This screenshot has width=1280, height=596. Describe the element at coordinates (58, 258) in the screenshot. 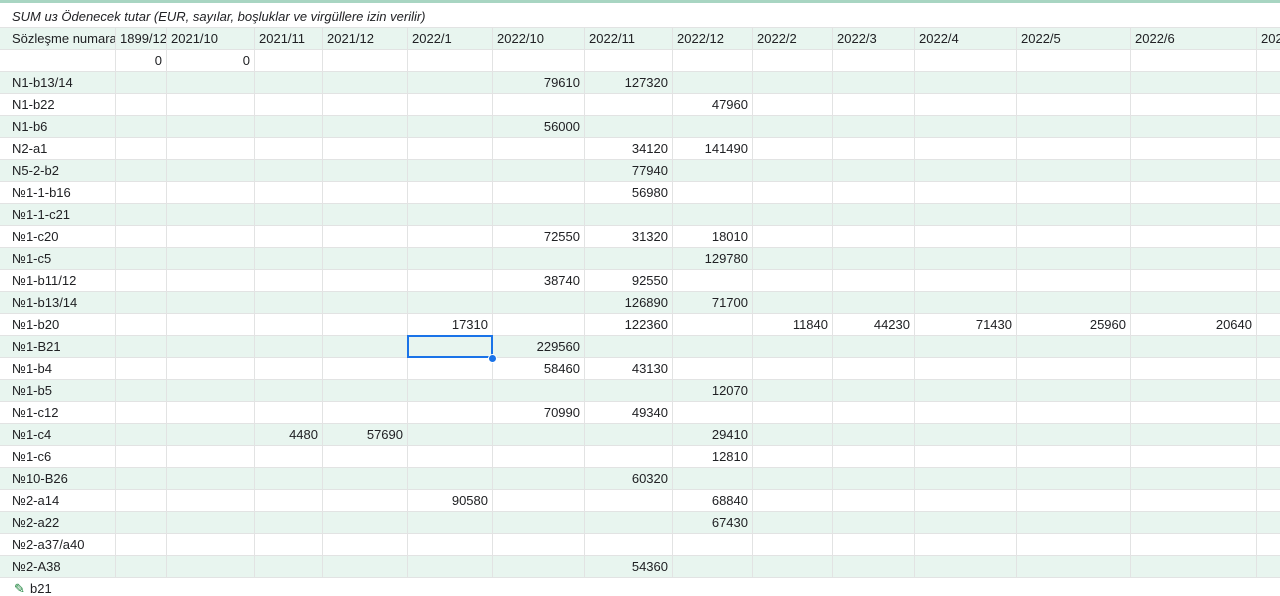

I see `row-label-cell: №1-c5` at that location.